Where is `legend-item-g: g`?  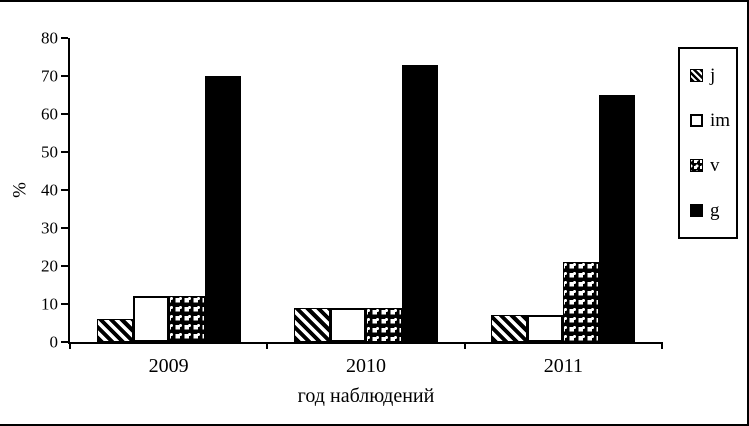
legend-item-g: g is located at coordinates (713, 210).